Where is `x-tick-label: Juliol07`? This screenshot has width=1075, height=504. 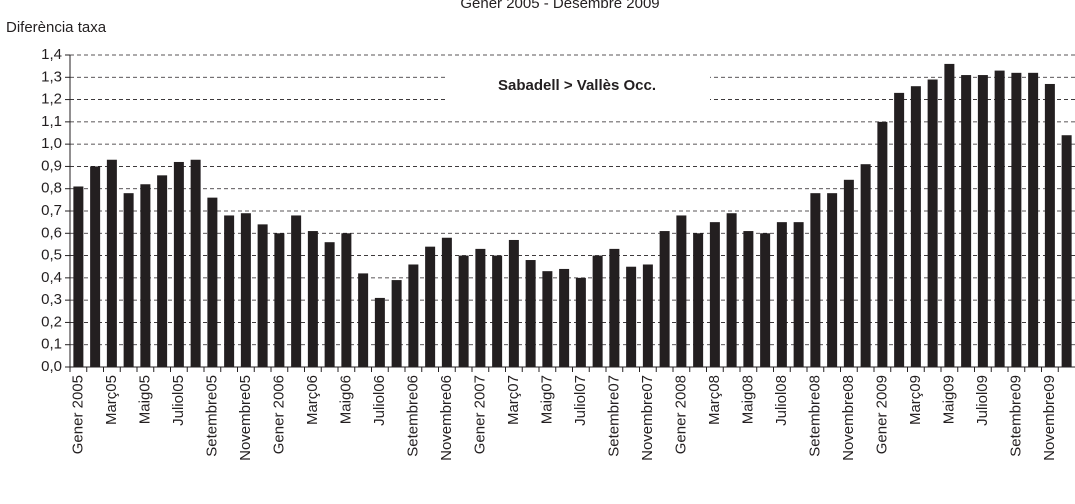 x-tick-label: Juliol07 is located at coordinates (580, 400).